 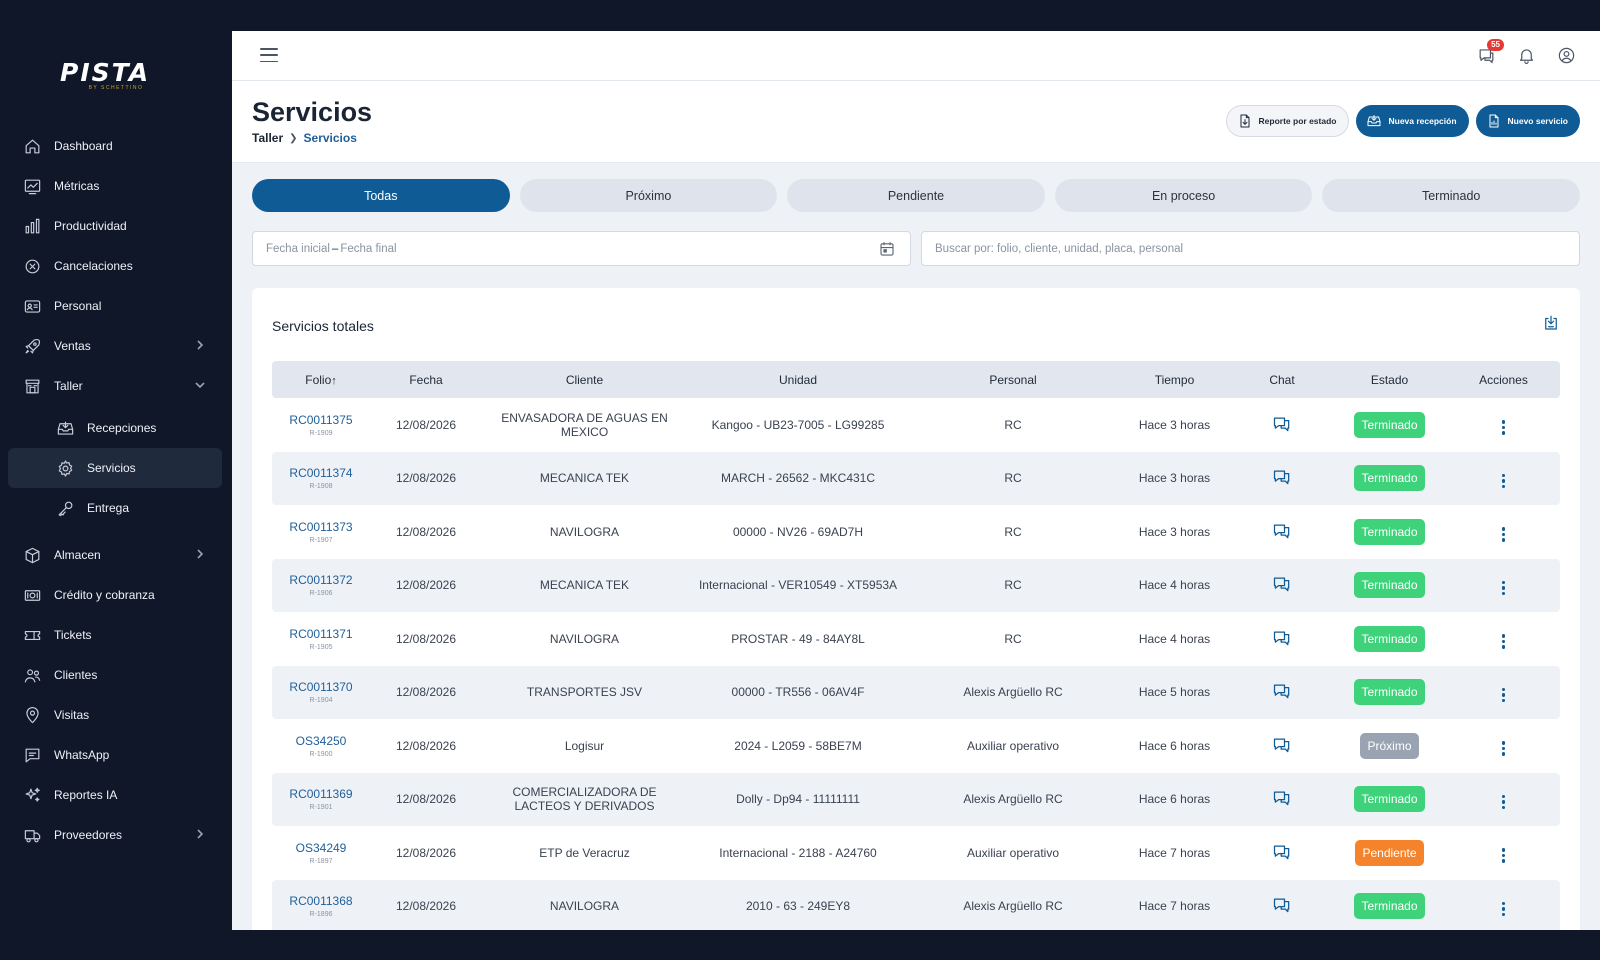 I want to click on sidebar-item-entrega: Entrega, so click(x=115, y=508).